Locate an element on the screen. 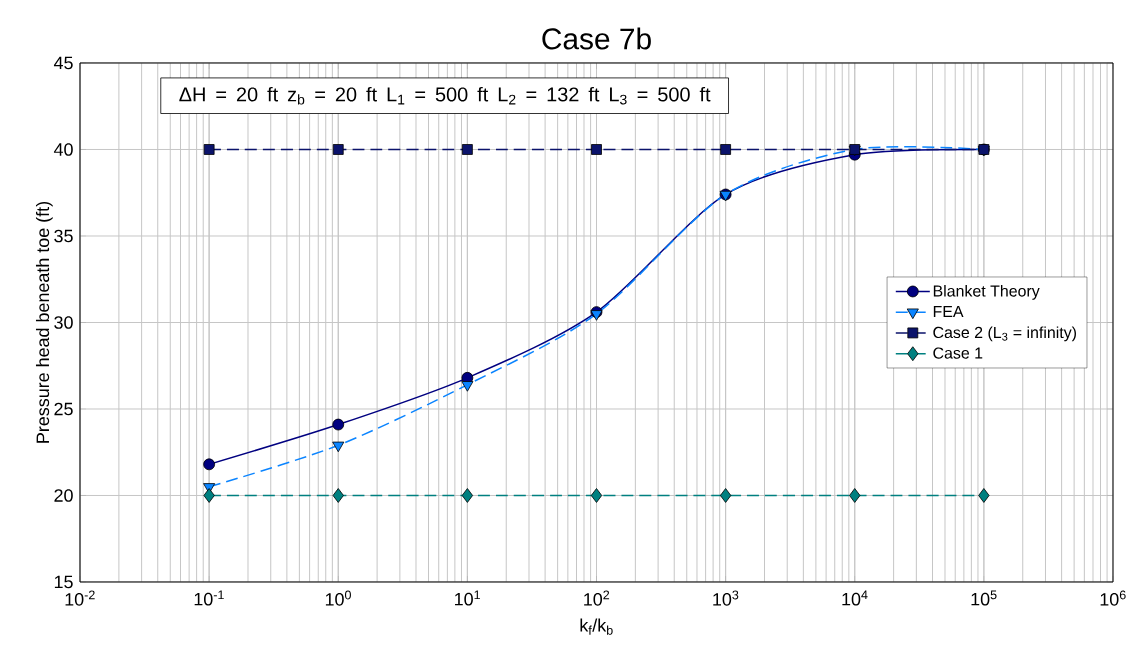 This screenshot has width=1135, height=666. y-axis-title: Pressure head beneath toe (ft) is located at coordinates (44, 322).